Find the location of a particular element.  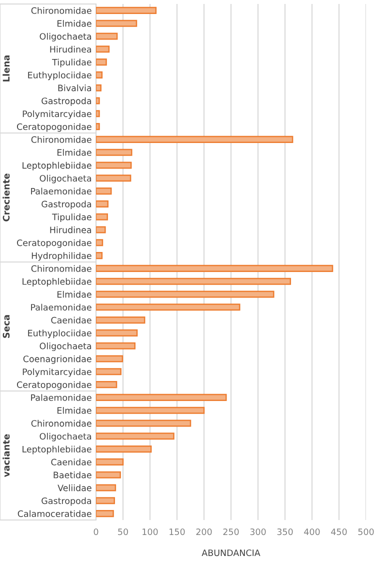

x-tick-label: 50 is located at coordinates (123, 532).